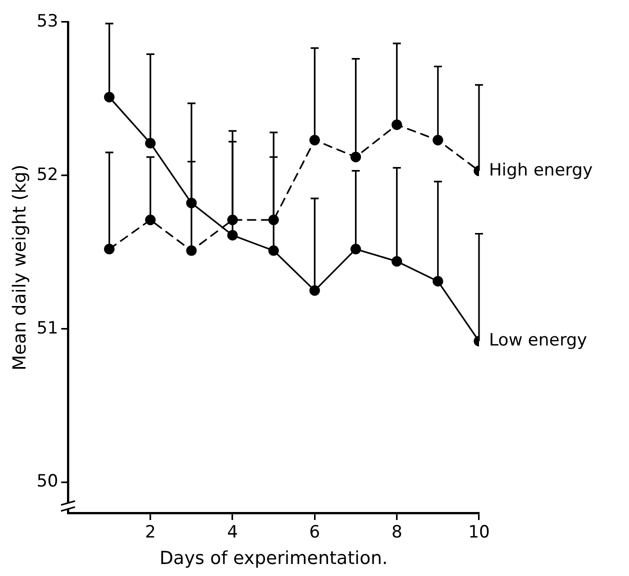 This screenshot has width=629, height=576. Describe the element at coordinates (232, 532) in the screenshot. I see `x-tick-label: 4` at that location.